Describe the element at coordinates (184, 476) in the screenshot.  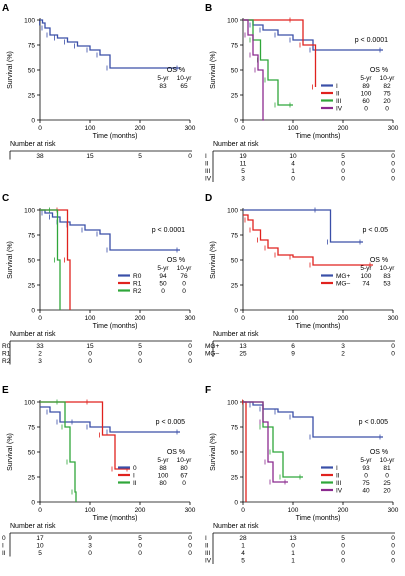
I see `os-10yr-value: 67` at that location.